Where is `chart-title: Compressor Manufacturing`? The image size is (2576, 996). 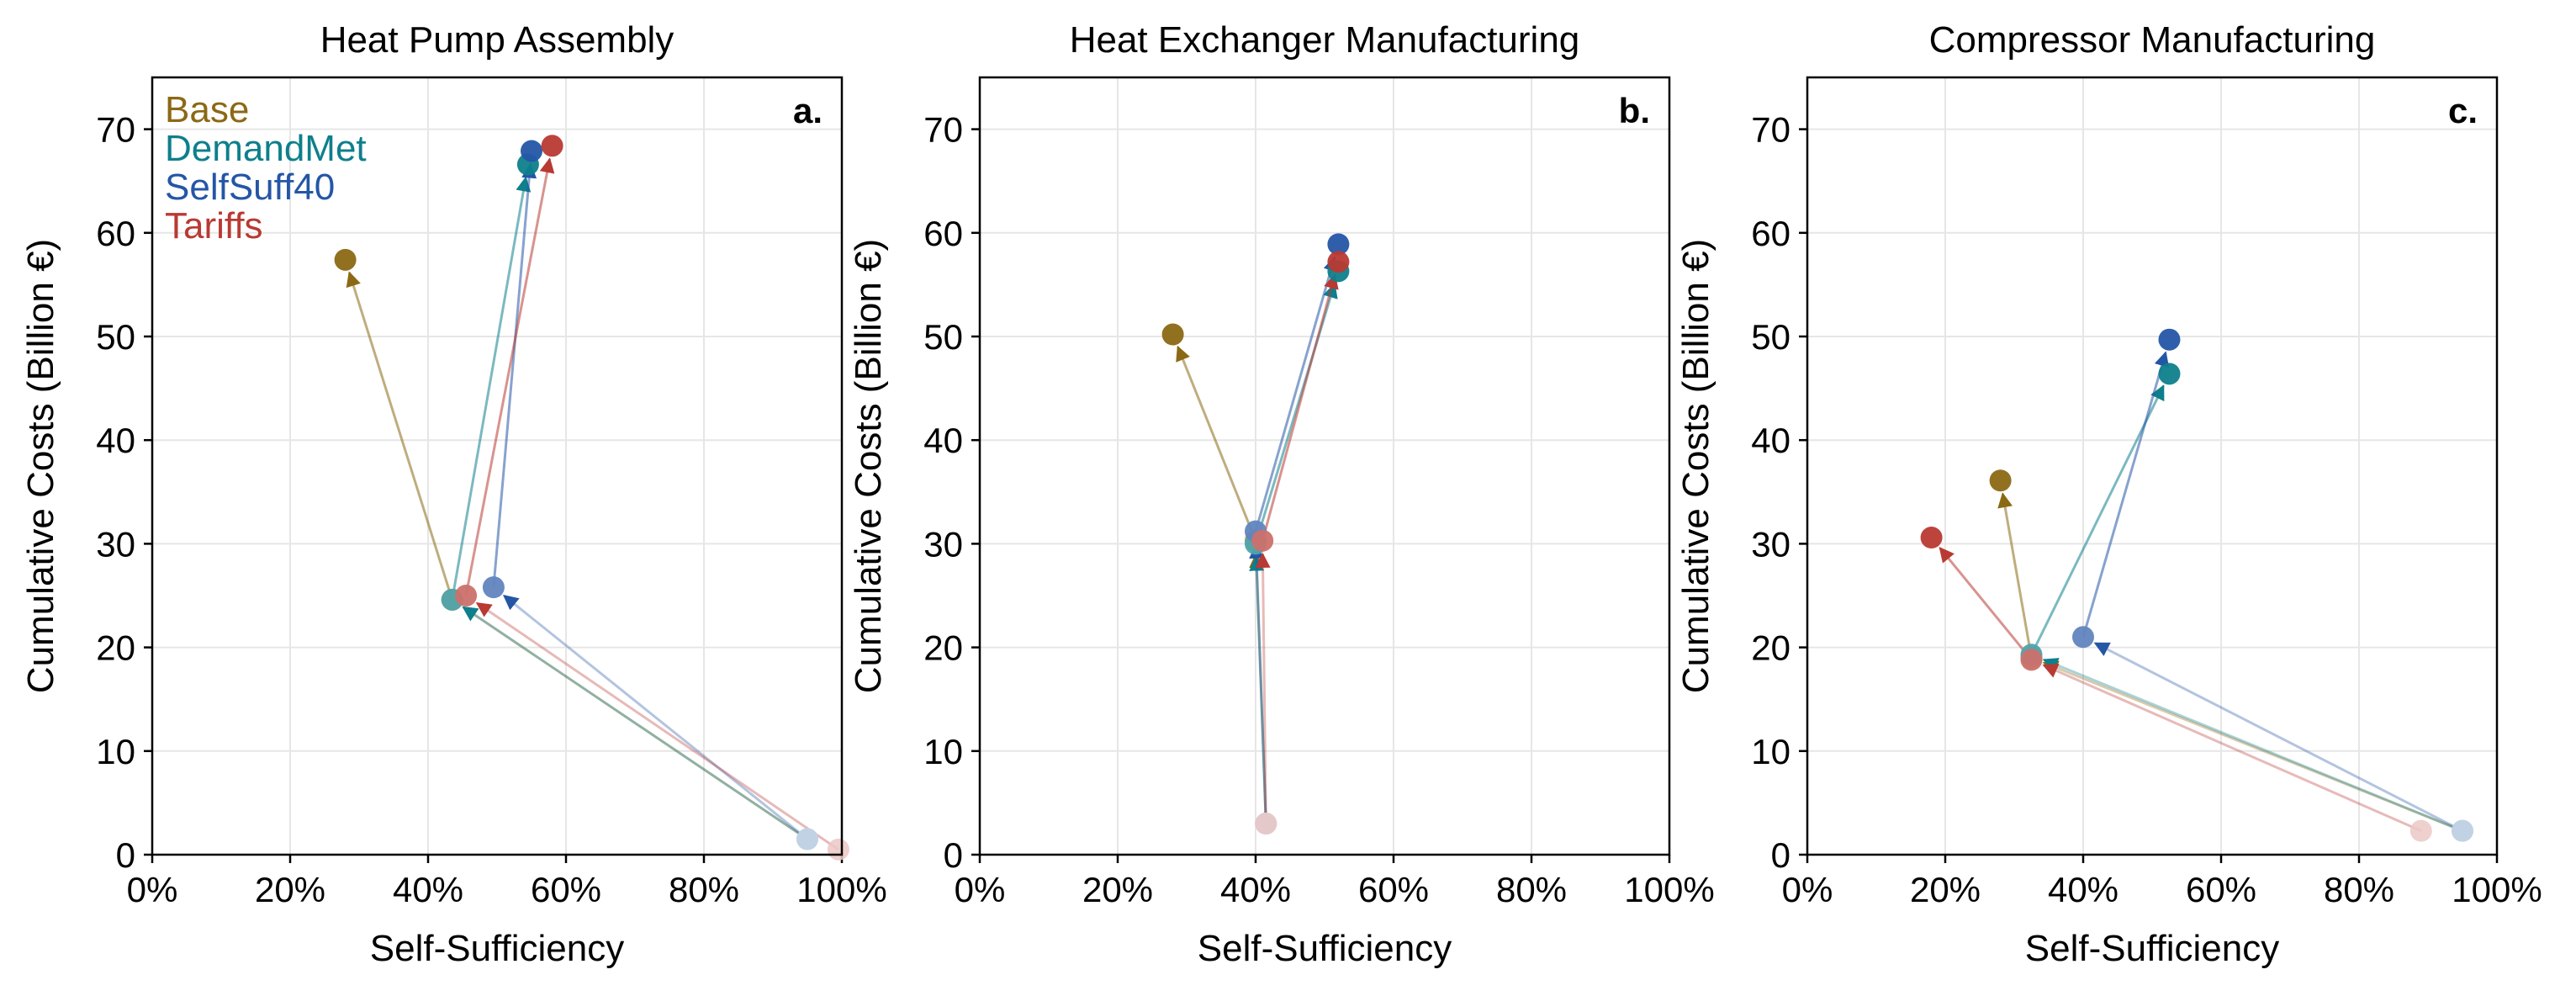
chart-title: Compressor Manufacturing is located at coordinates (2152, 40).